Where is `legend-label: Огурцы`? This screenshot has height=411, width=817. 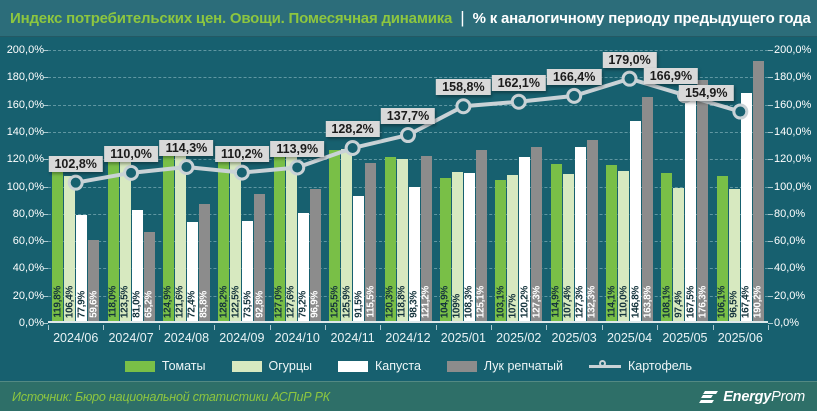
legend-label: Огурцы is located at coordinates (290, 366).